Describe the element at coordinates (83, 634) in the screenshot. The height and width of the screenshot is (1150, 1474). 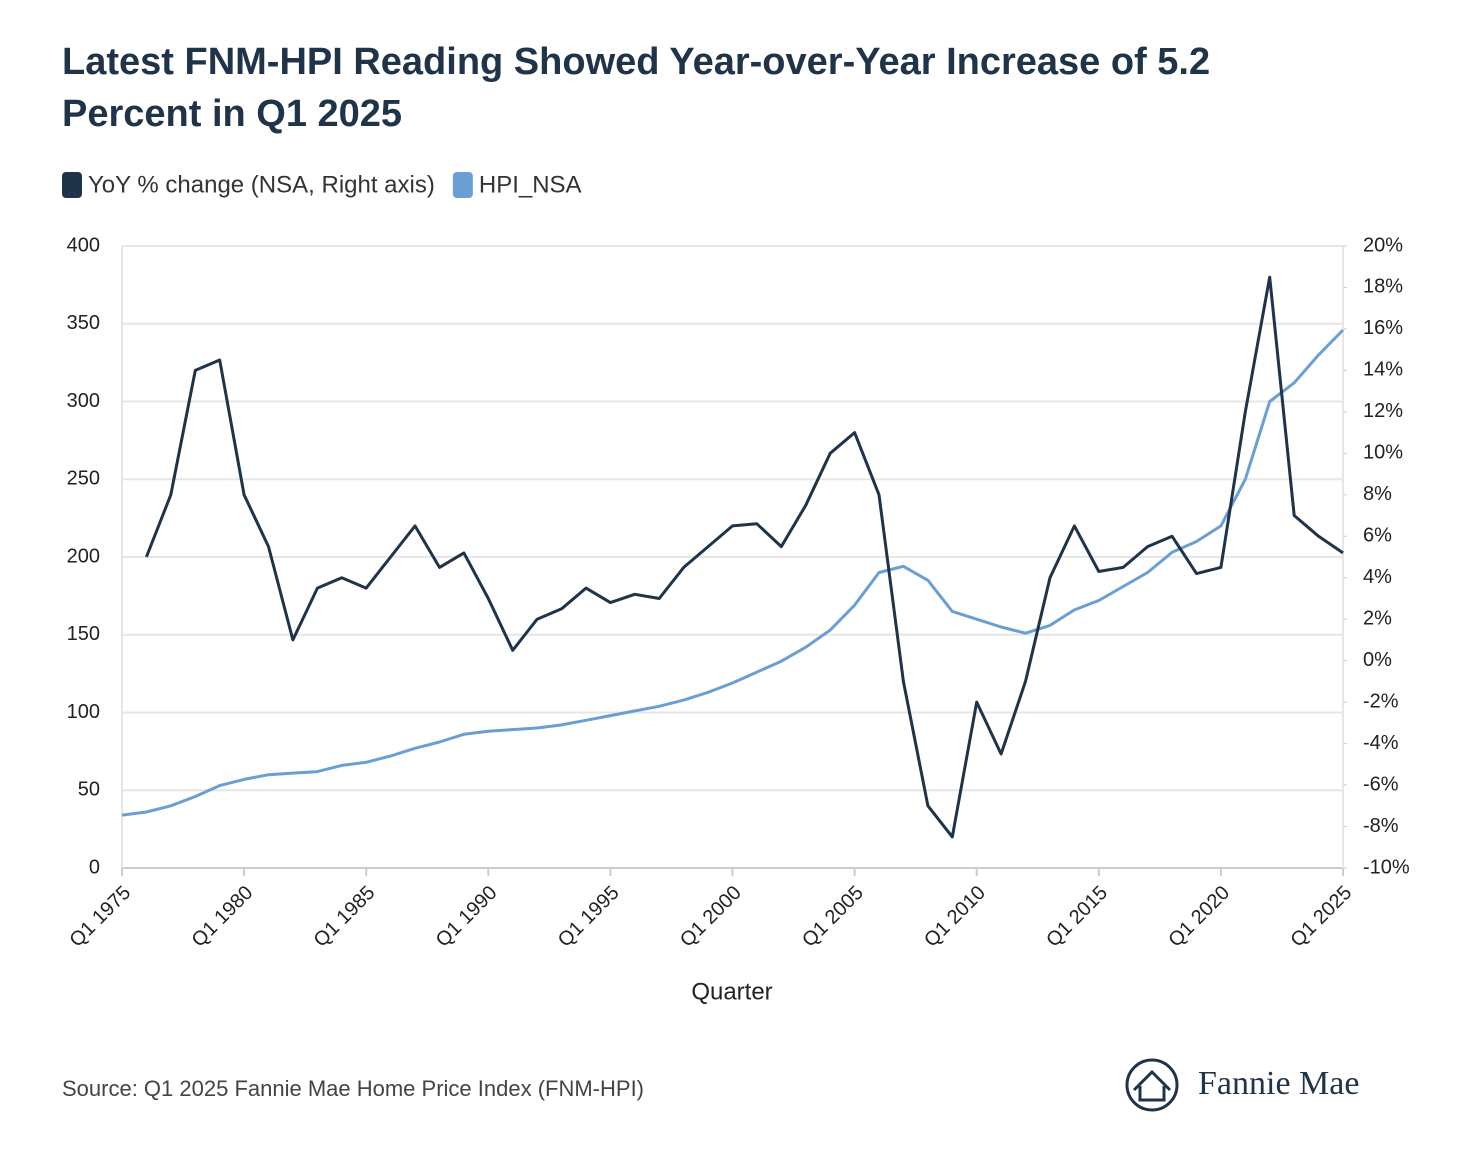
I see `y-tick-label: 150` at that location.